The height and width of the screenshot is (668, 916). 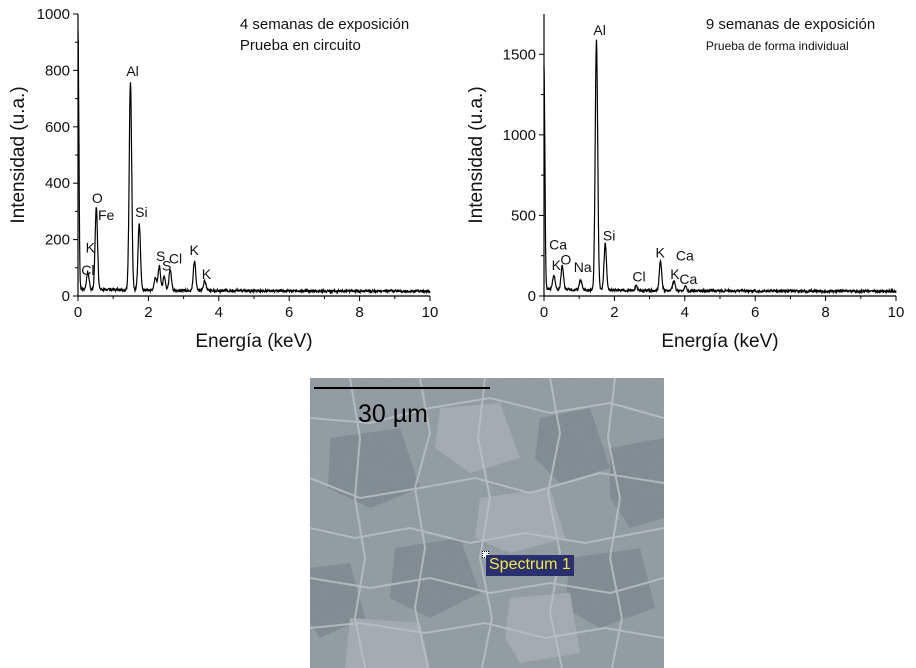 I want to click on chart-annotation: Prueba de forma individual, so click(x=777, y=46).